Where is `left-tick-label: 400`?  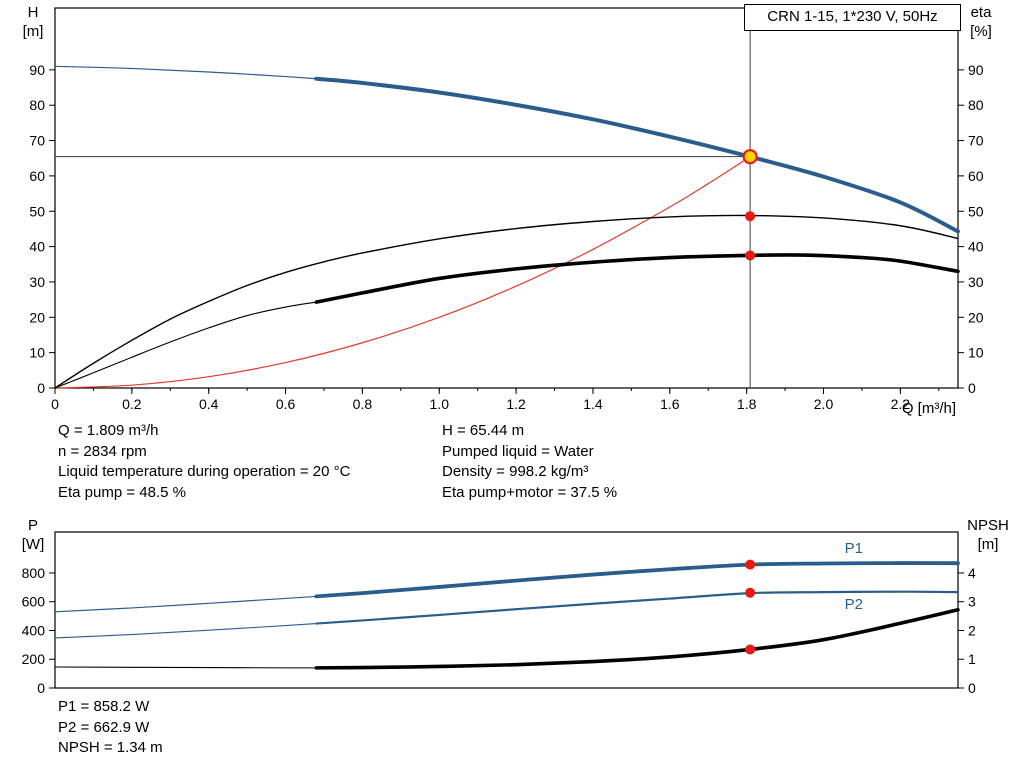 left-tick-label: 400 is located at coordinates (34, 630).